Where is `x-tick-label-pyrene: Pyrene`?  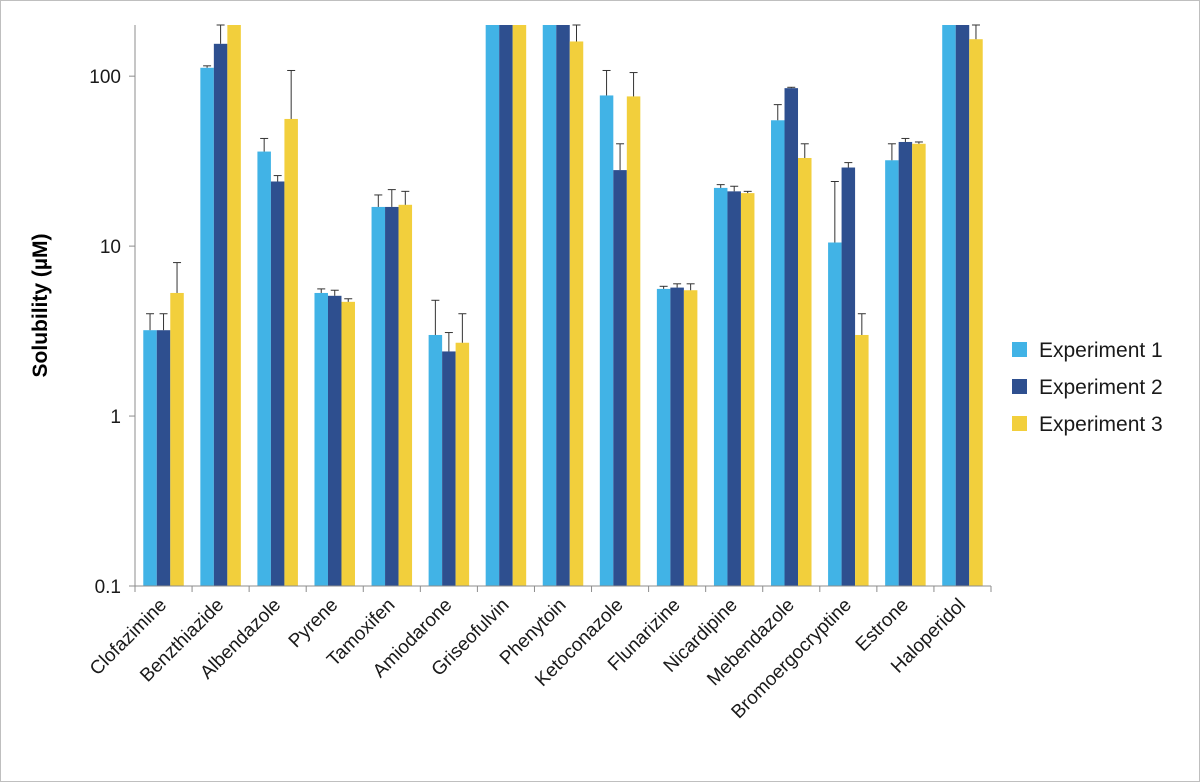 x-tick-label-pyrene: Pyrene is located at coordinates (313, 623).